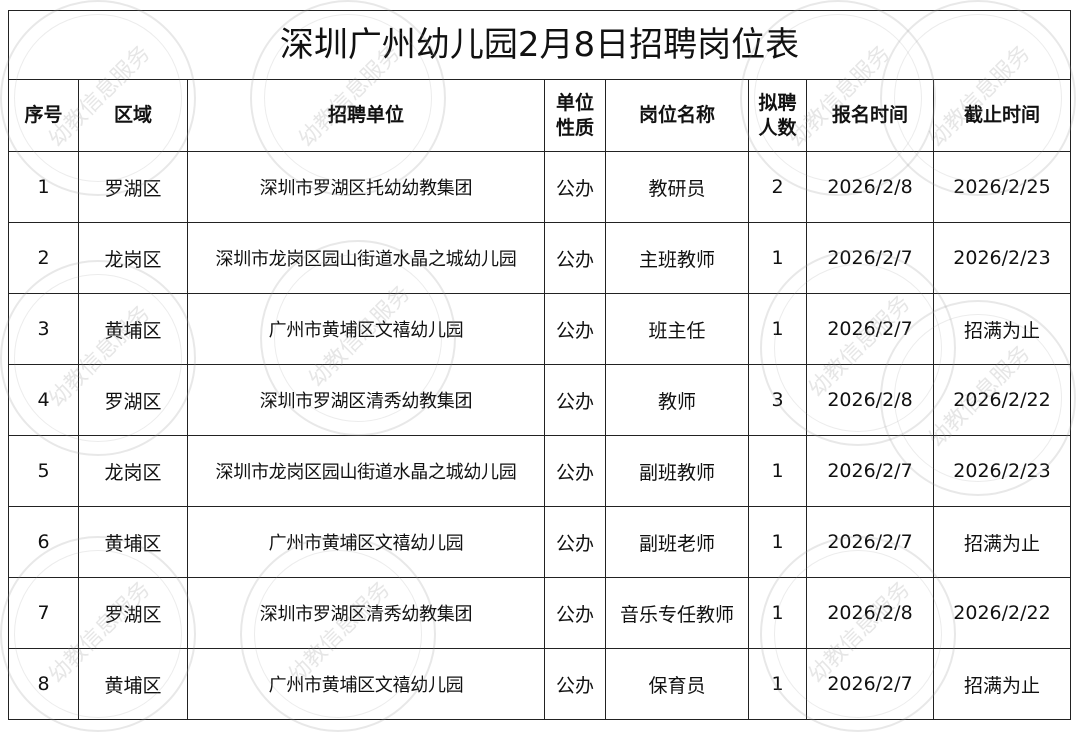  I want to click on header-end: 截止时间, so click(1002, 115).